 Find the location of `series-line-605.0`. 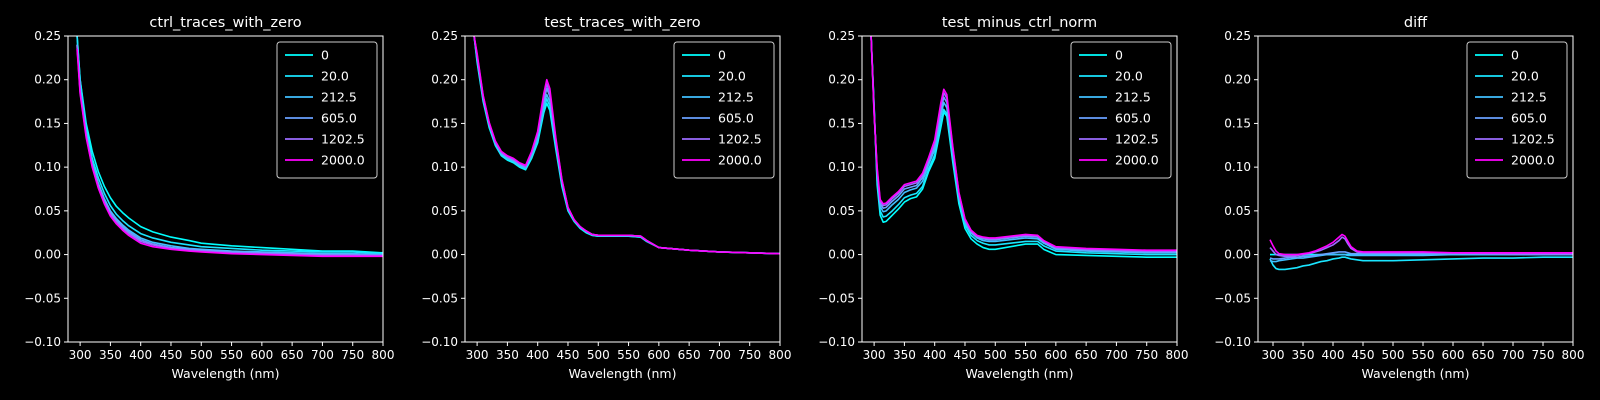

series-line-605.0 is located at coordinates (1421, 255).